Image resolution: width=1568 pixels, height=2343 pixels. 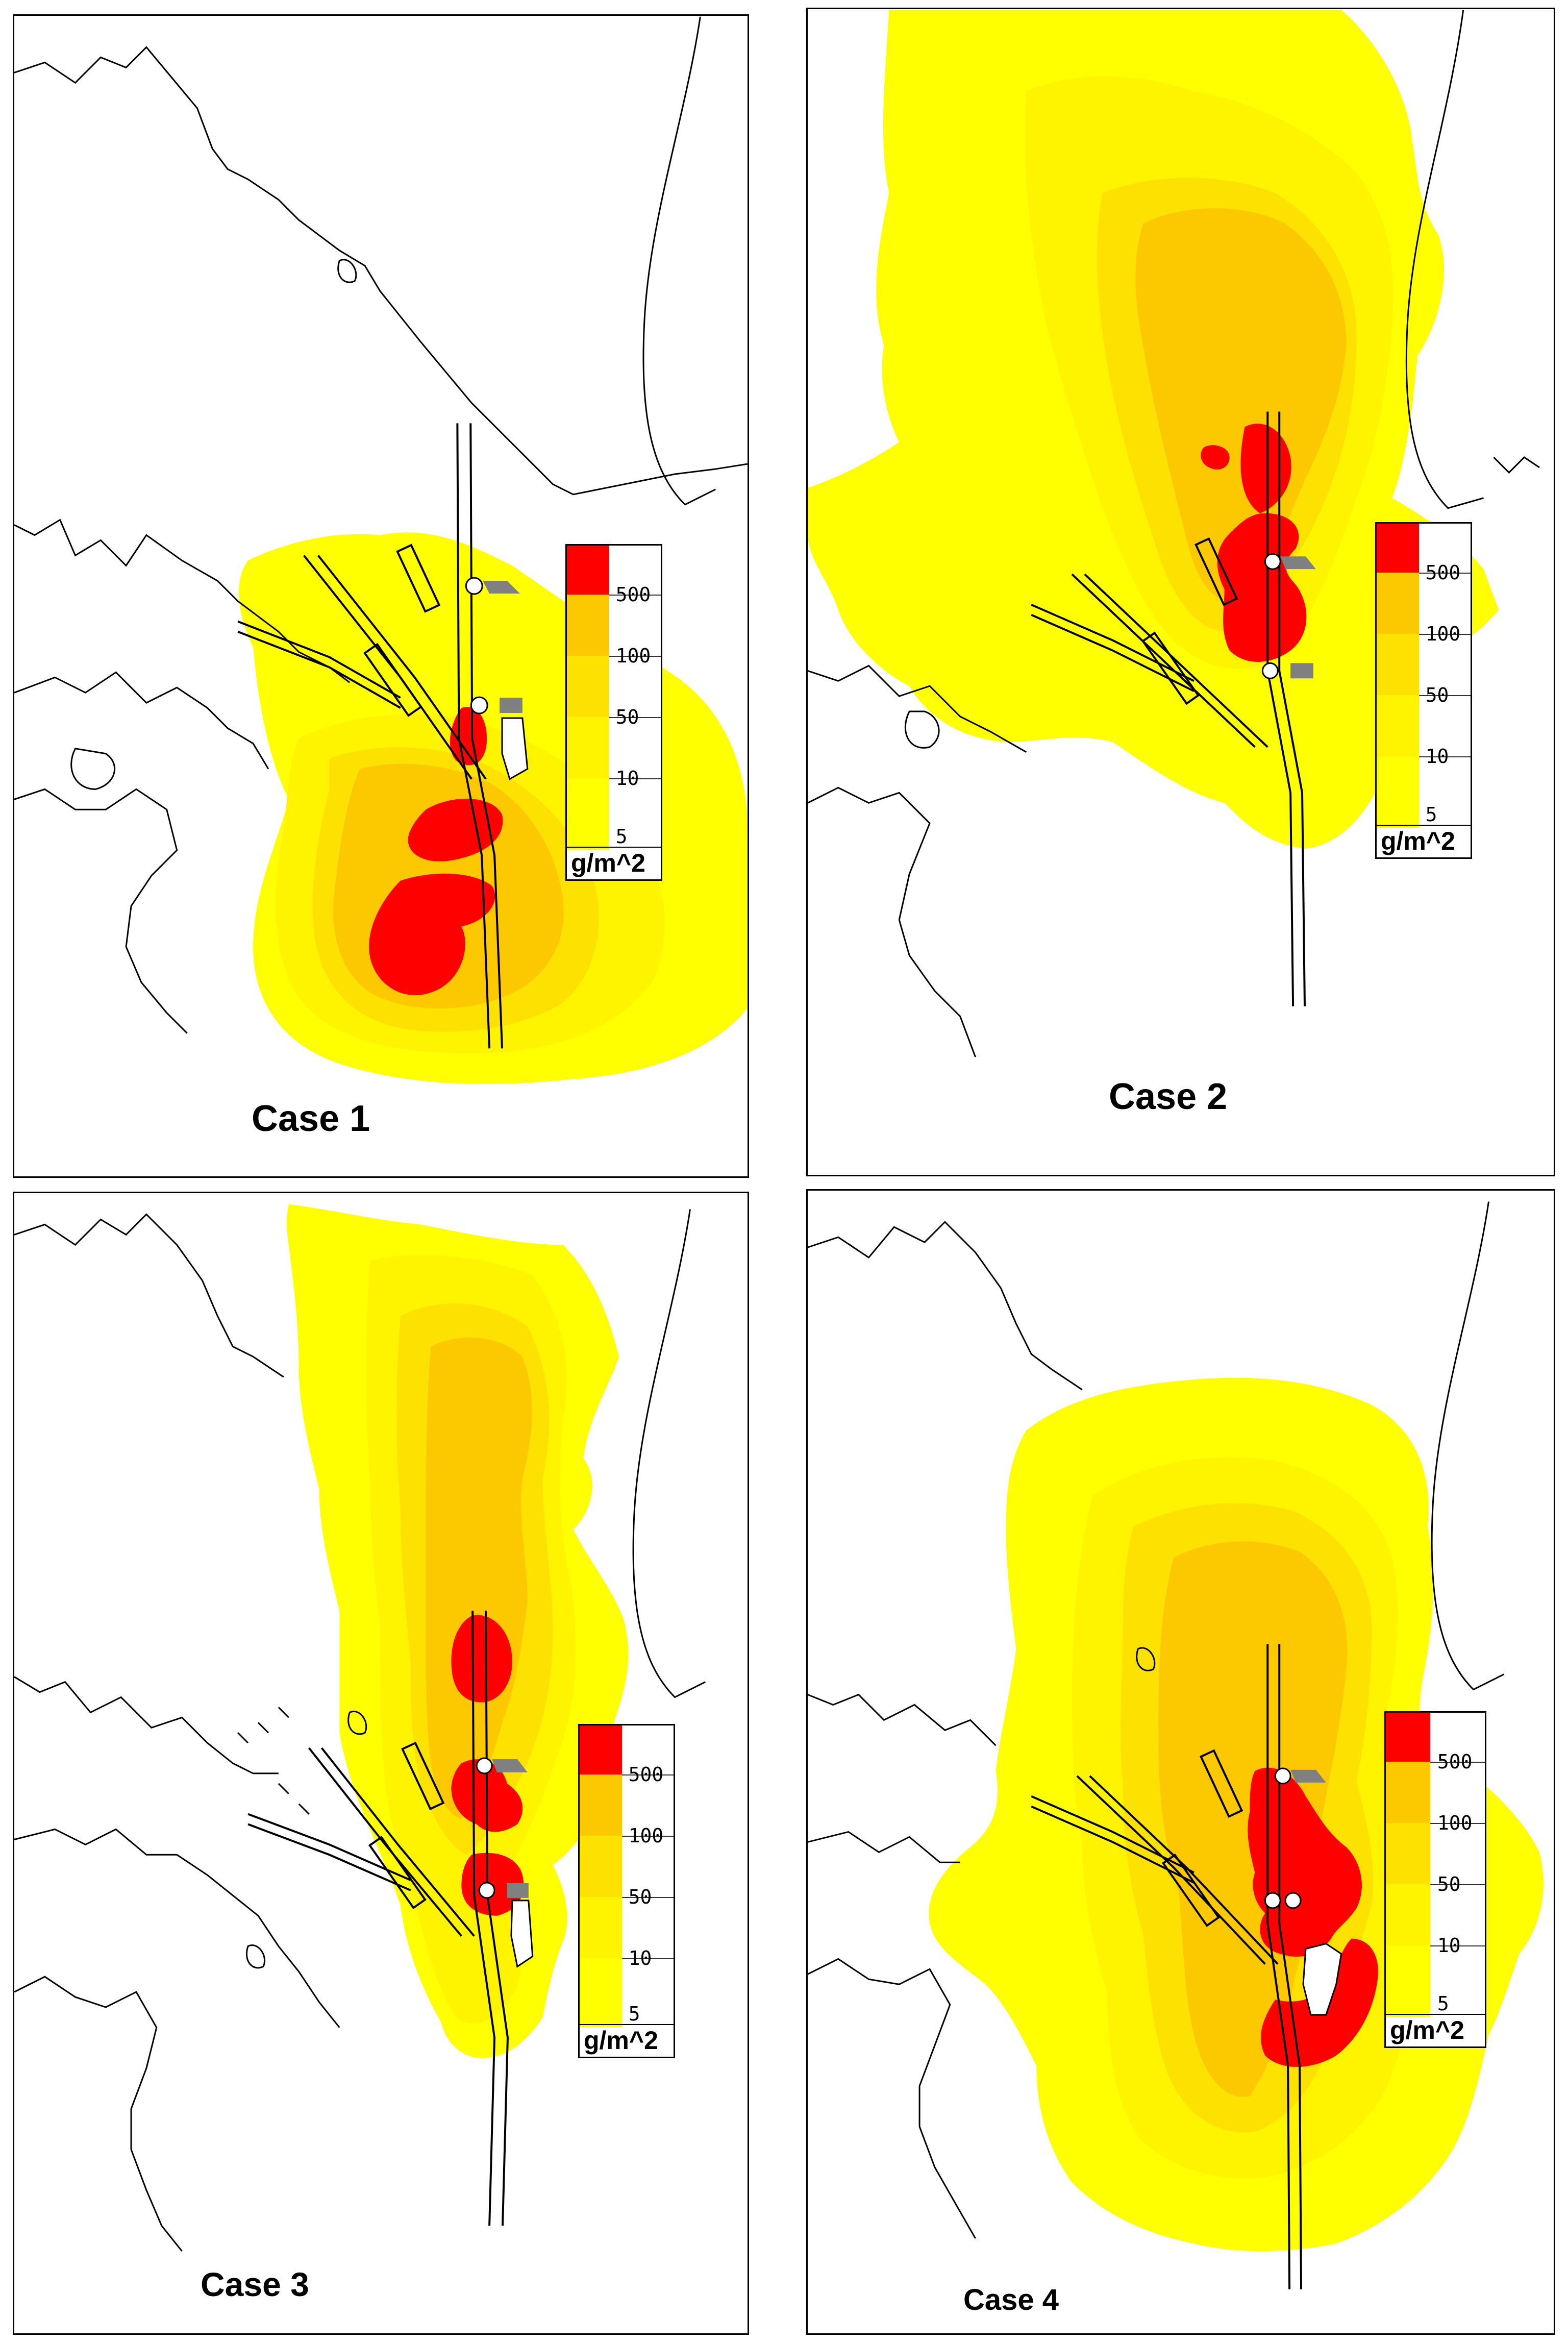 What do you see at coordinates (1168, 1096) in the screenshot?
I see `panel-caption: Case 2` at bounding box center [1168, 1096].